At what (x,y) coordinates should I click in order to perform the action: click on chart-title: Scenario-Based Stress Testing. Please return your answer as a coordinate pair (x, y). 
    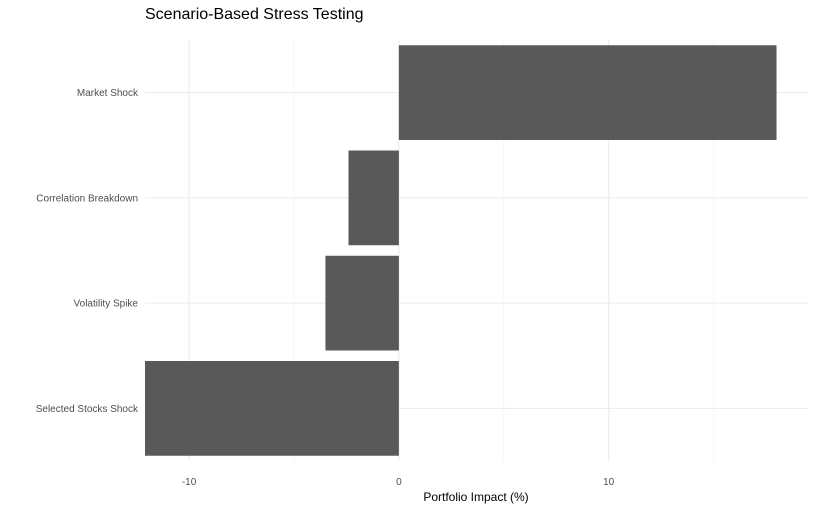
    Looking at the image, I should click on (254, 14).